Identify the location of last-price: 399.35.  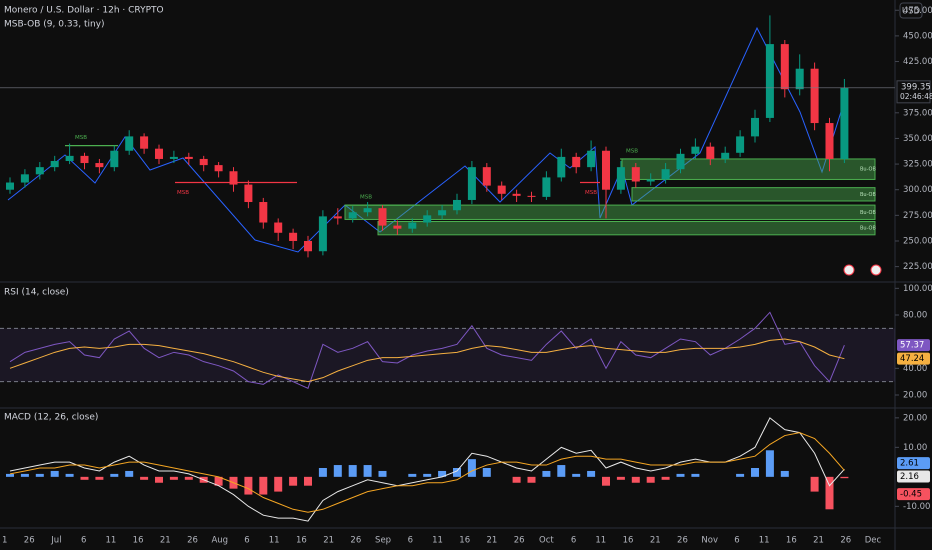
(916, 87).